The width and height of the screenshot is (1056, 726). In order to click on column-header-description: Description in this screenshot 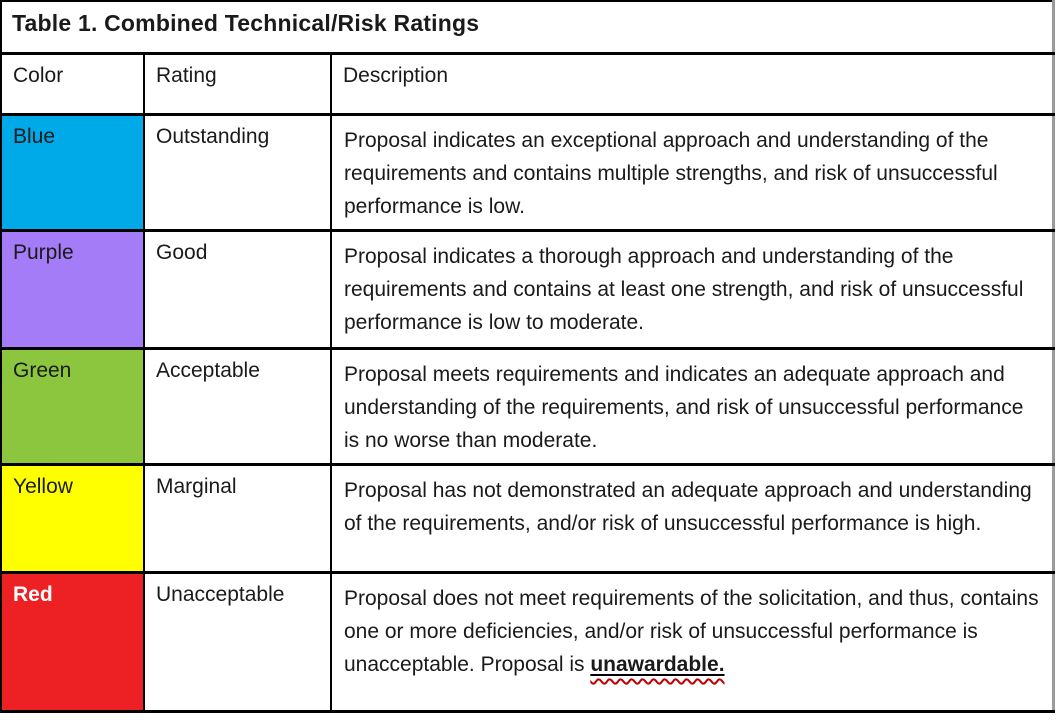, I will do `click(396, 75)`.